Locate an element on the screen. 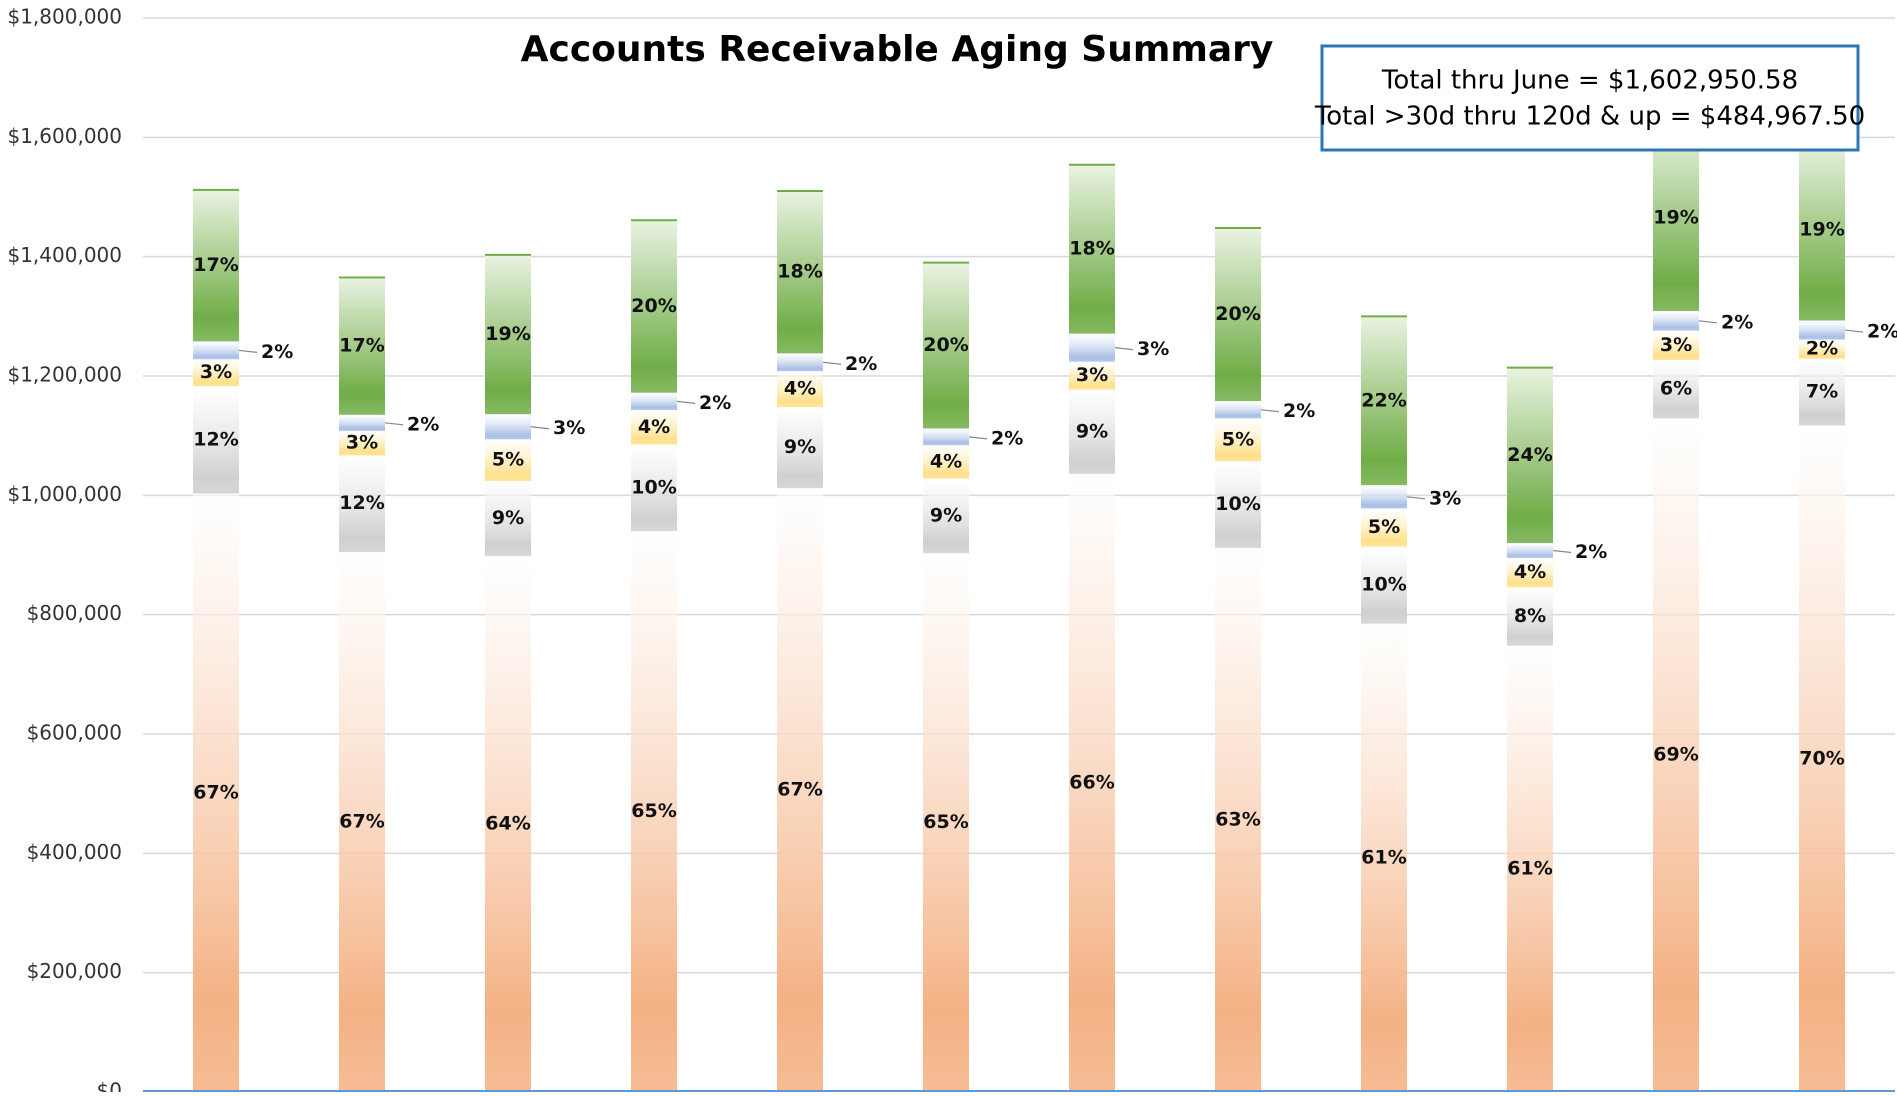 The height and width of the screenshot is (1096, 1897). data-label: 5% is located at coordinates (508, 460).